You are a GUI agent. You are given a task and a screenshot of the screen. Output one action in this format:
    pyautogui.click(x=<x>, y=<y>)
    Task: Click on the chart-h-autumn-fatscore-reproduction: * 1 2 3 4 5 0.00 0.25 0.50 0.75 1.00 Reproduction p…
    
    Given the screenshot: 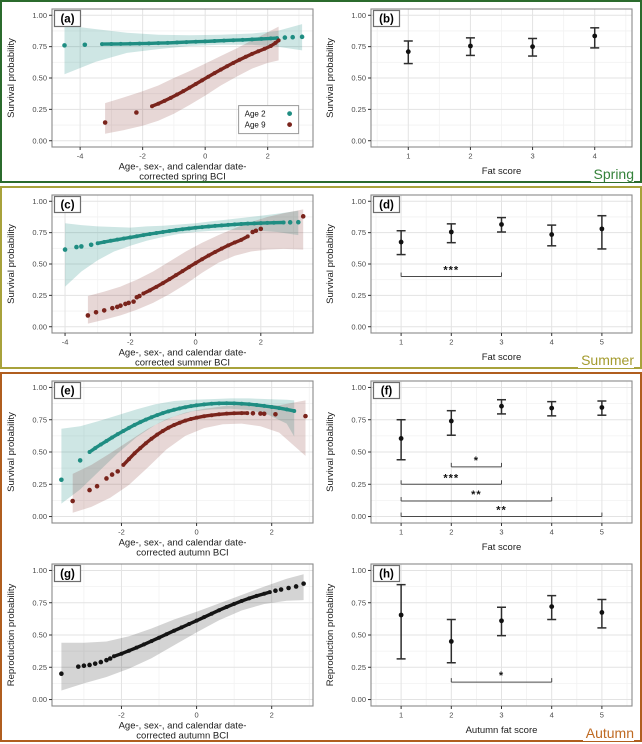 What is the action you would take?
    pyautogui.click(x=479, y=649)
    